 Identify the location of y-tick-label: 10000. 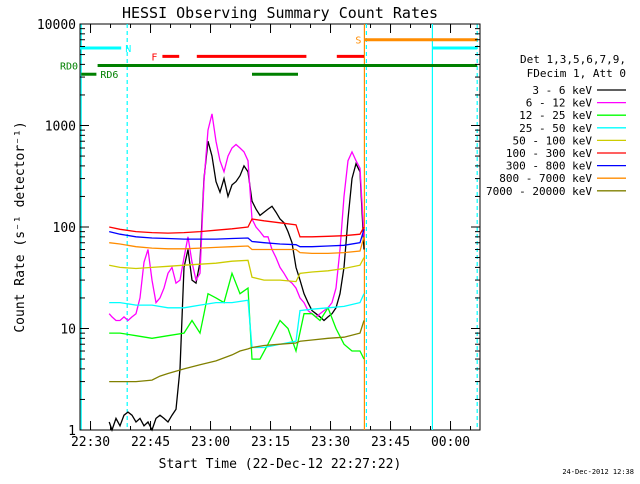
(56, 25).